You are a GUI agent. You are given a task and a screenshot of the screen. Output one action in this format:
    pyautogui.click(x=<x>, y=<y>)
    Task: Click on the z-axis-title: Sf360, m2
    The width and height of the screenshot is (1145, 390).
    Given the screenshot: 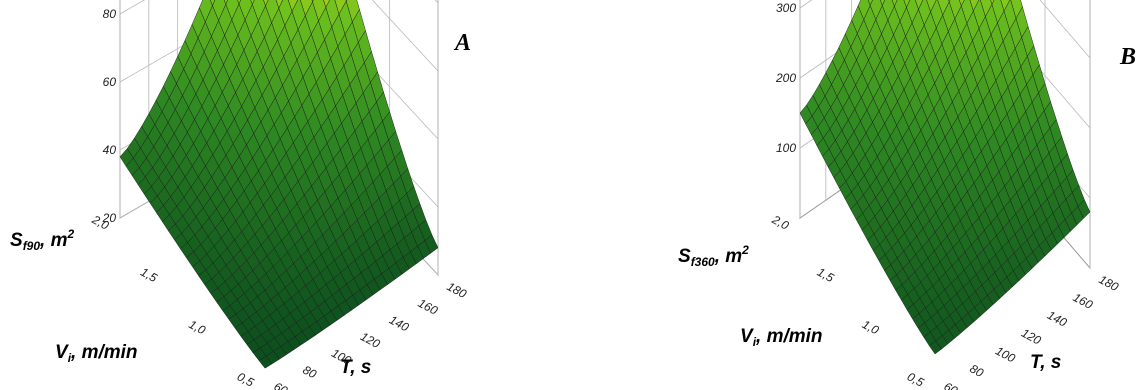 What is the action you would take?
    pyautogui.click(x=713, y=256)
    